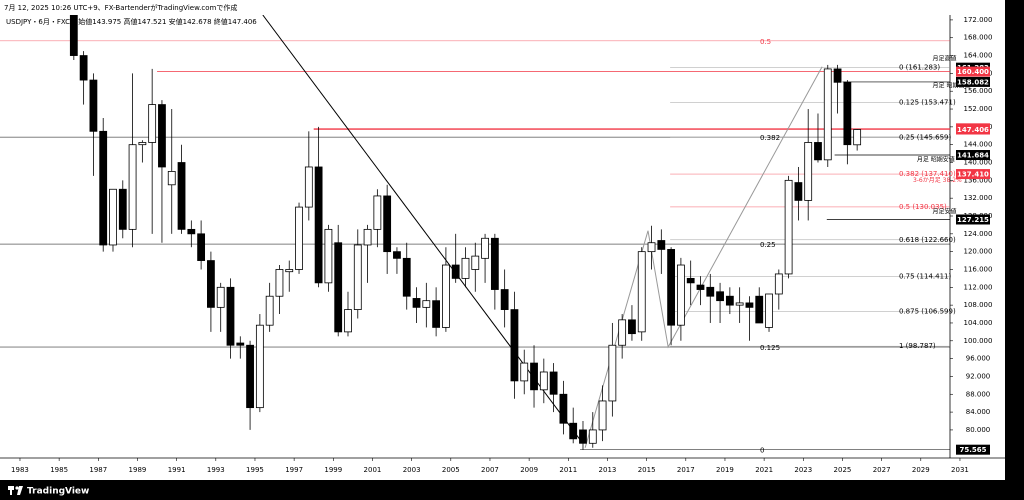 This screenshot has height=500, width=1024. Describe the element at coordinates (647, 470) in the screenshot. I see `x-tick-label: 2015` at that location.